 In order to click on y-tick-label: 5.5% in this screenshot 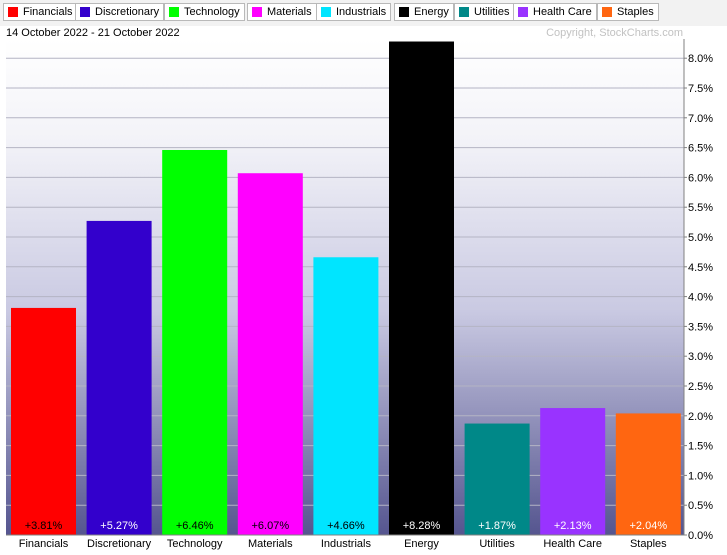, I will do `click(700, 208)`.